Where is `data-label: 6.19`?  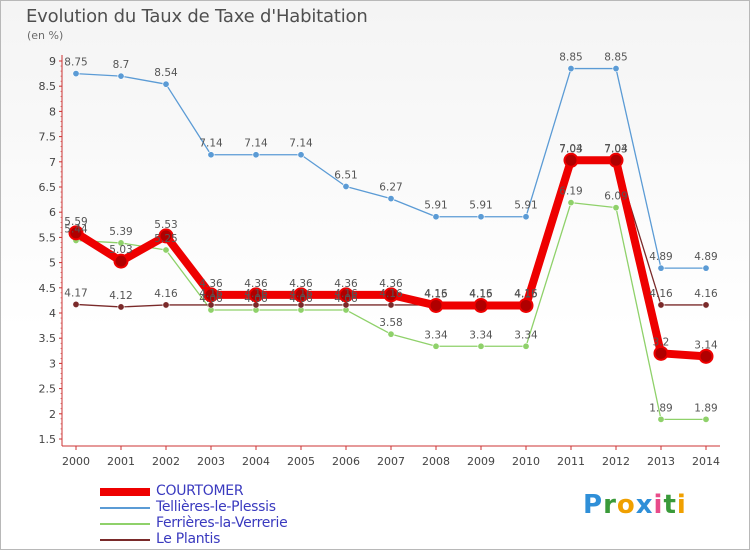 data-label: 6.19 is located at coordinates (570, 192).